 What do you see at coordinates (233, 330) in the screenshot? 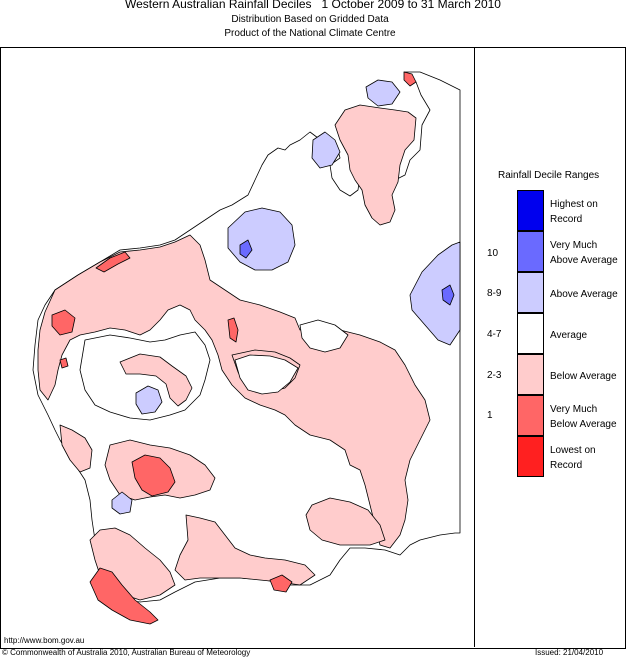
I see `region-very-much-below-average-inland` at bounding box center [233, 330].